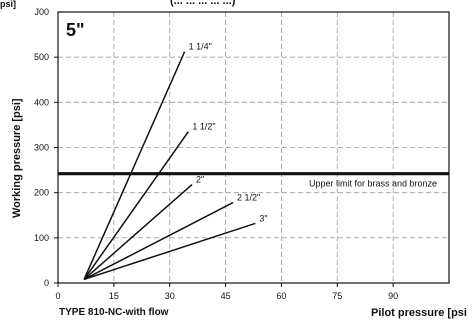 This screenshot has height=320, width=475. What do you see at coordinates (41, 193) in the screenshot?
I see `y-tick-label: 200` at bounding box center [41, 193].